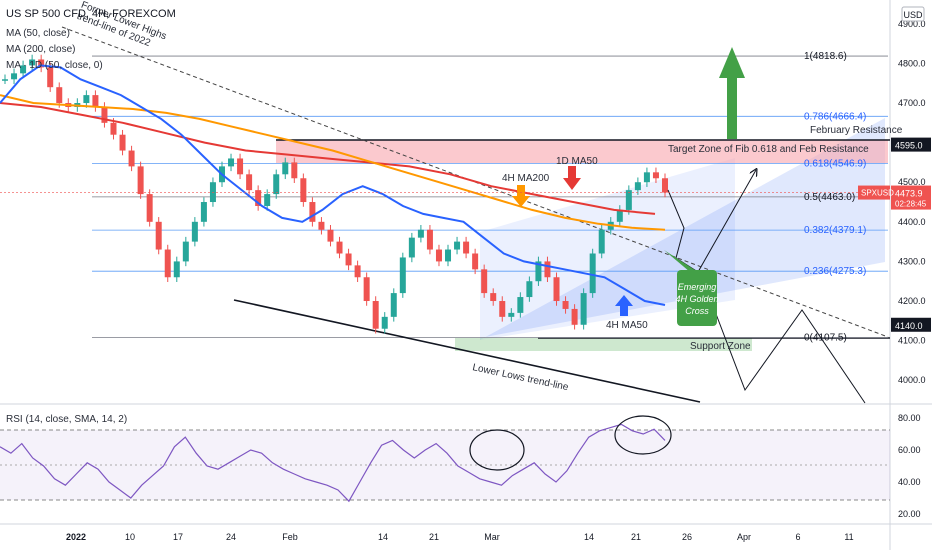 This screenshot has height=555, width=932. What do you see at coordinates (825, 56) in the screenshot?
I see `fib-label: 1(4818.6)` at bounding box center [825, 56].